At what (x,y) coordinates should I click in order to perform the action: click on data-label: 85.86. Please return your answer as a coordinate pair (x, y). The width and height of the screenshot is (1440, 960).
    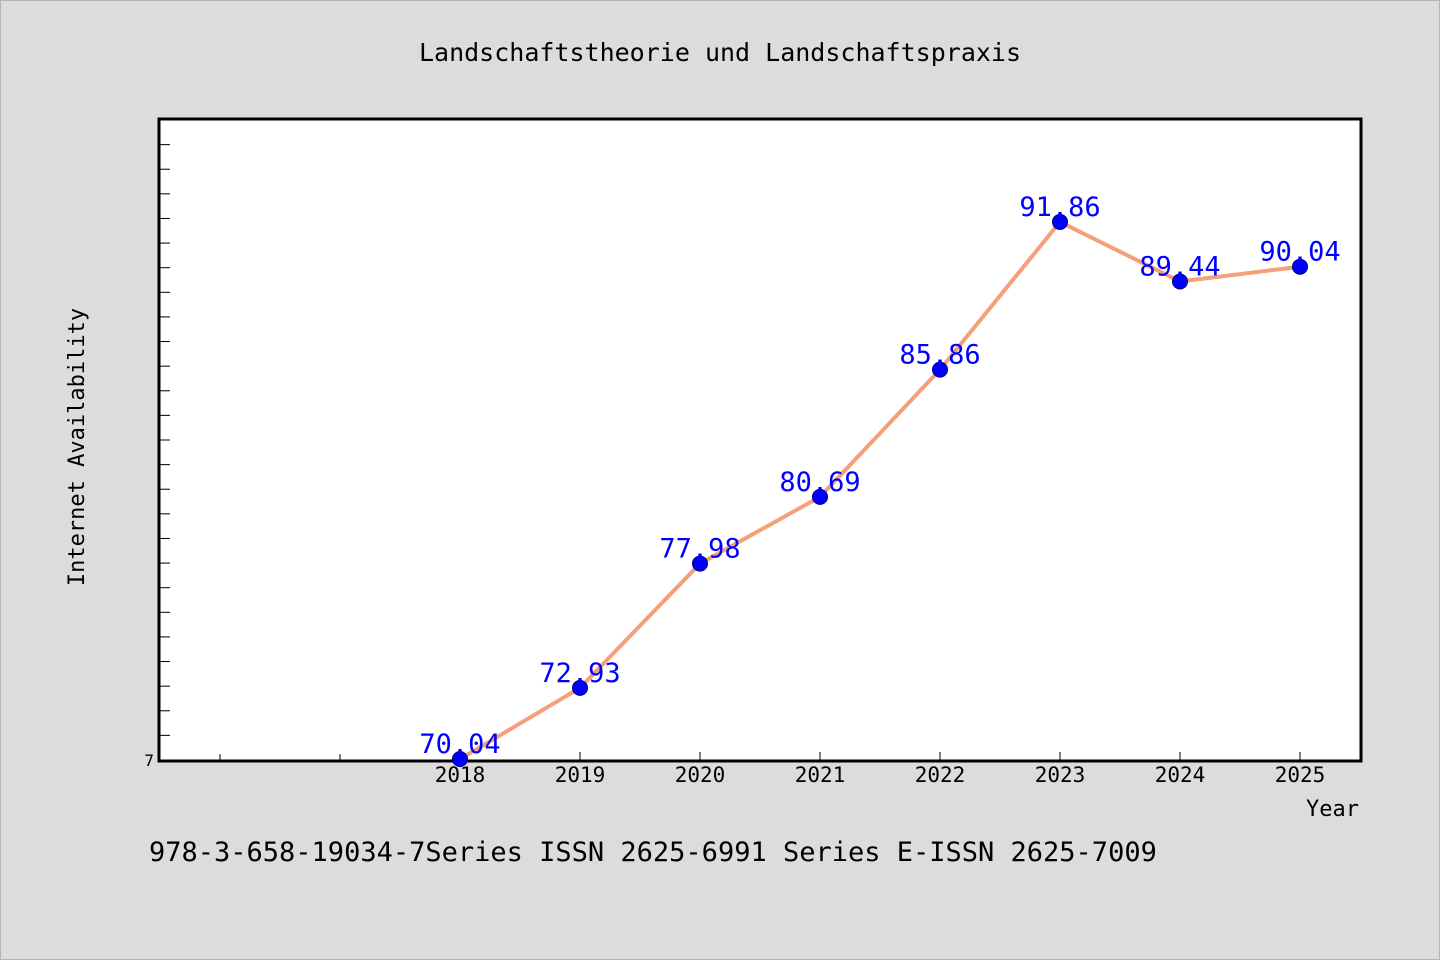
    Looking at the image, I should click on (939, 355).